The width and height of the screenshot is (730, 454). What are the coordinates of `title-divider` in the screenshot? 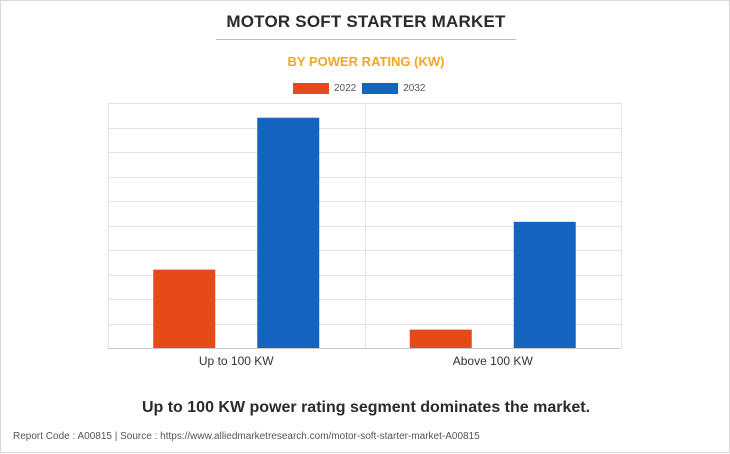 It's located at (366, 39).